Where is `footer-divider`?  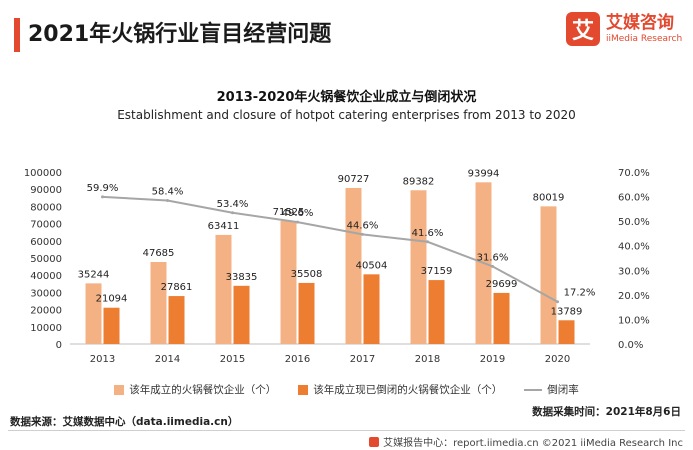
footer-divider is located at coordinates (346, 430).